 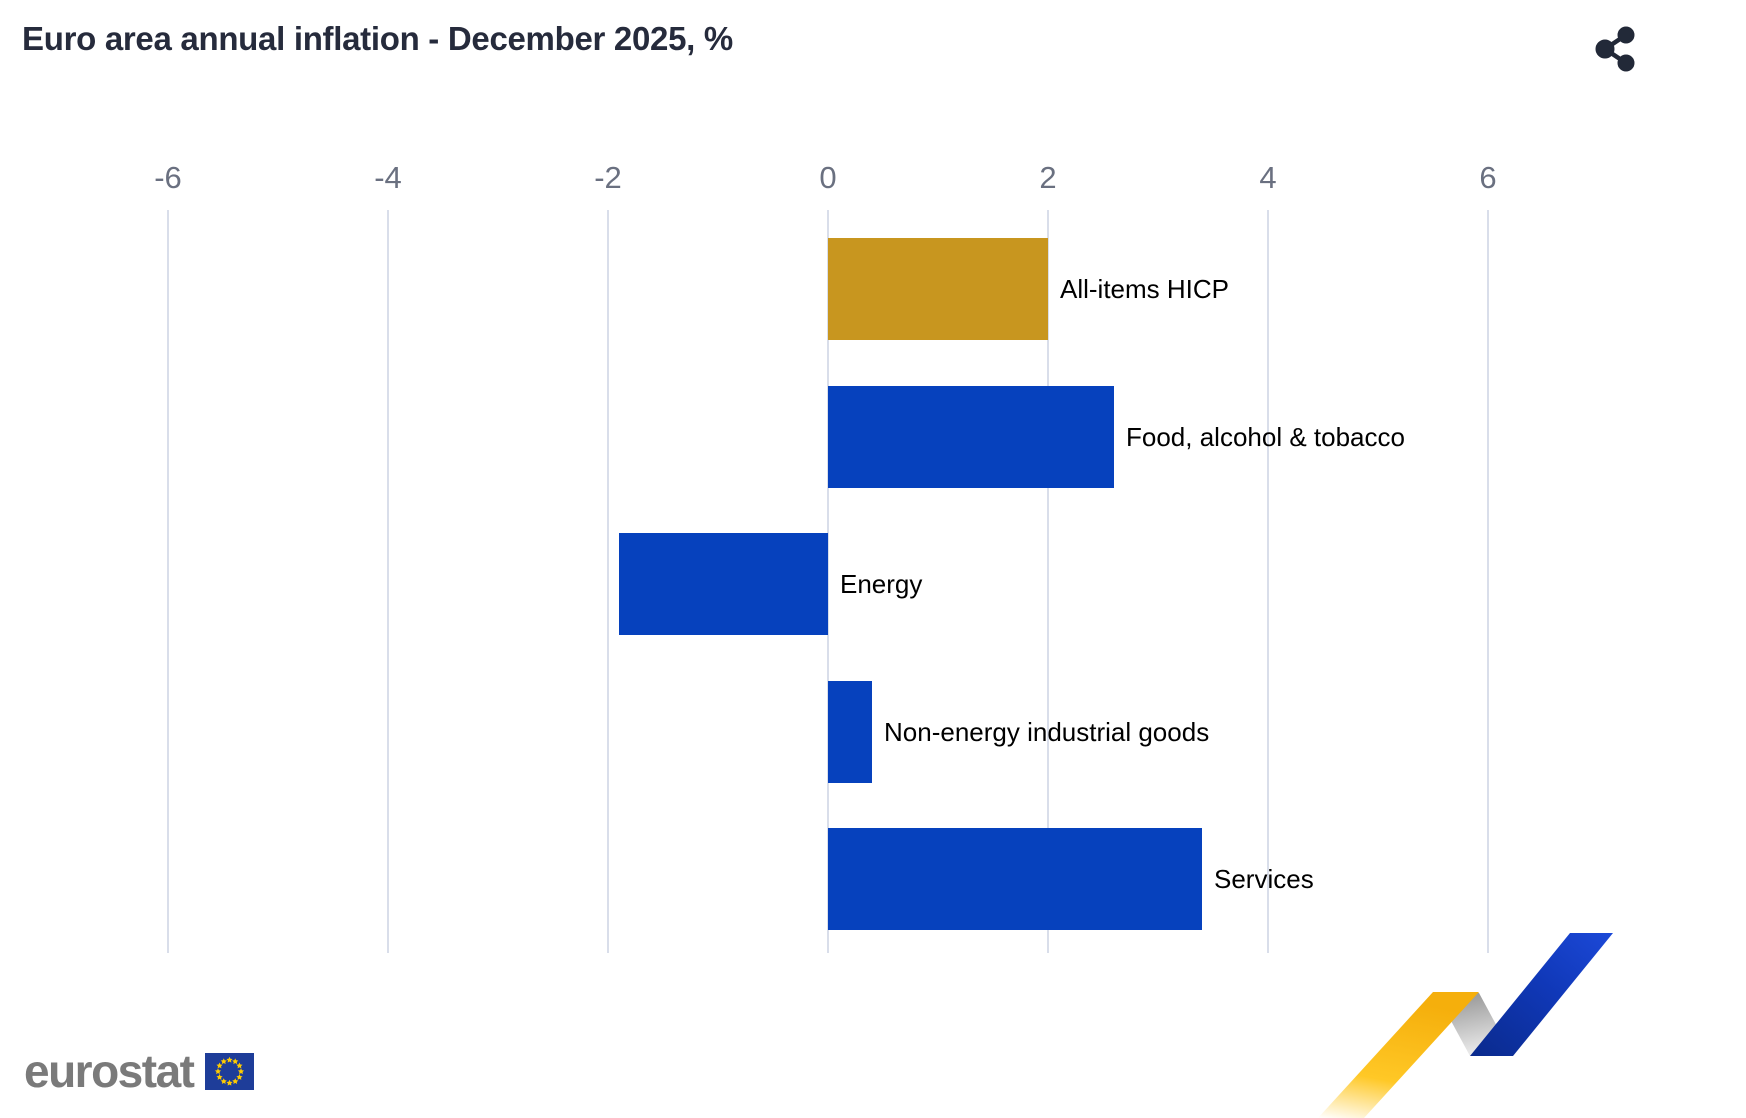 I want to click on share-icon, so click(x=1615, y=49).